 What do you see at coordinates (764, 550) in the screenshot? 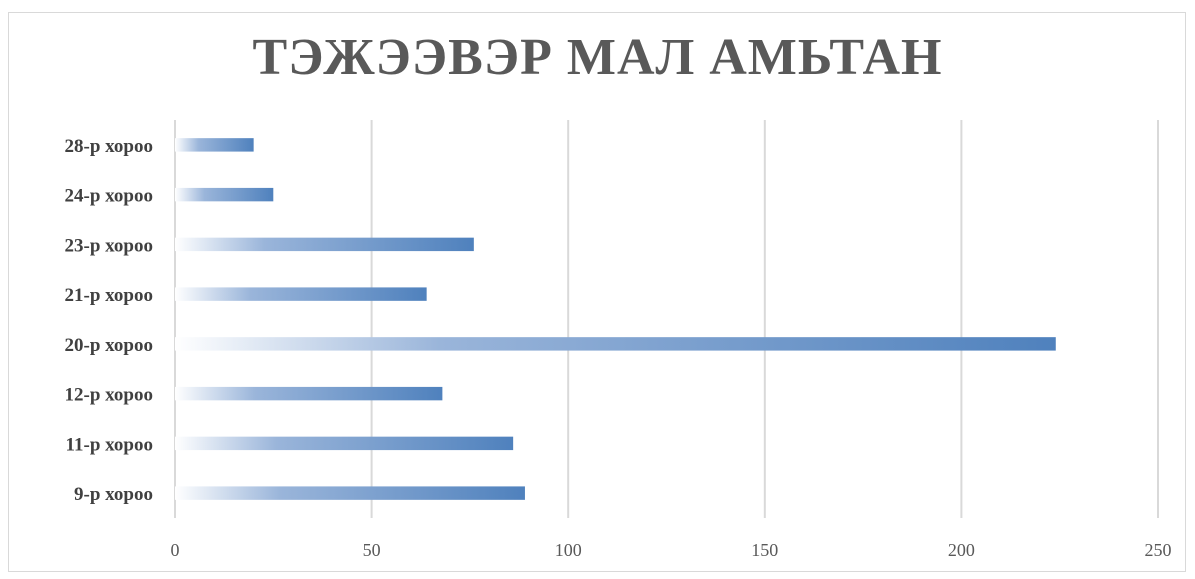
I see `x-tick-label: 150` at bounding box center [764, 550].